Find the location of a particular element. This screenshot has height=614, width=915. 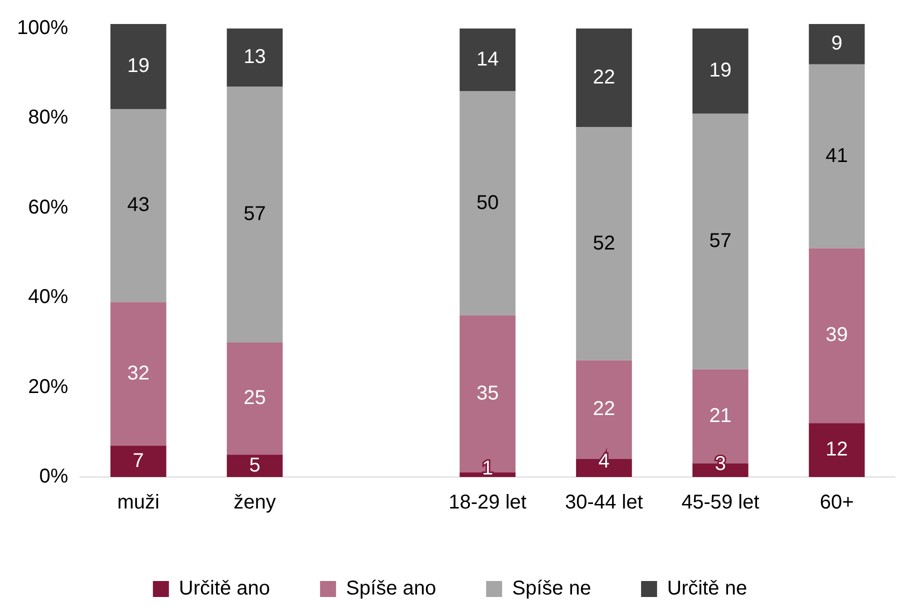

x-tick-label: 60+ is located at coordinates (837, 503).